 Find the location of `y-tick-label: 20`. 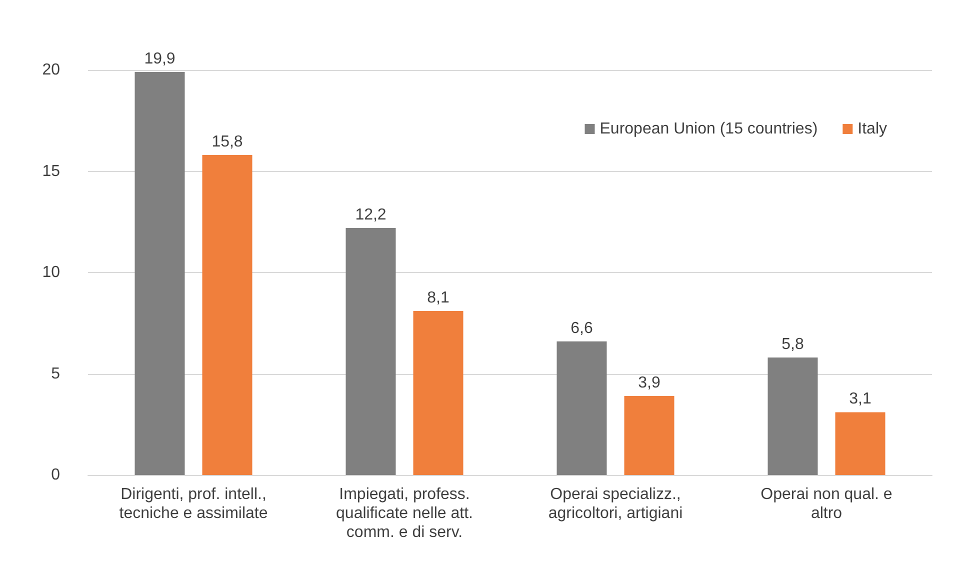

y-tick-label: 20 is located at coordinates (51, 70).